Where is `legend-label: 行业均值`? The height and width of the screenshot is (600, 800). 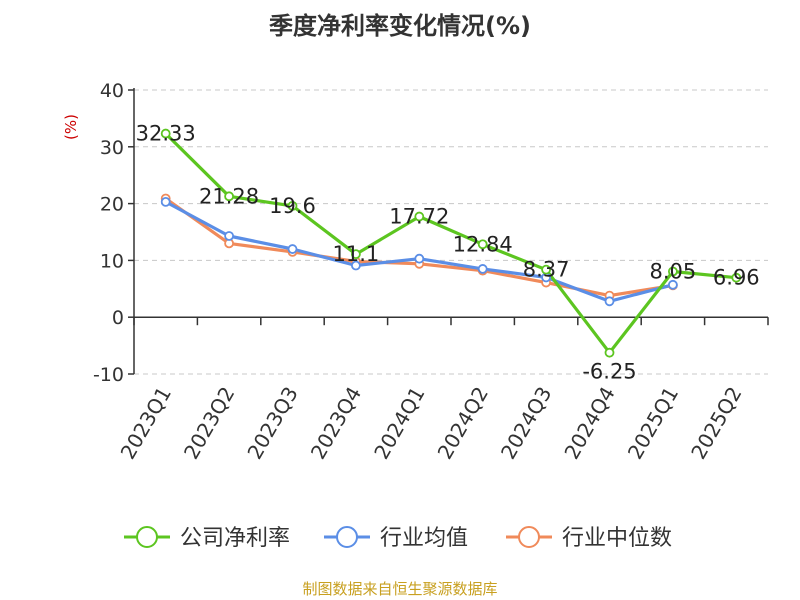 legend-label: 行业均值 is located at coordinates (424, 538).